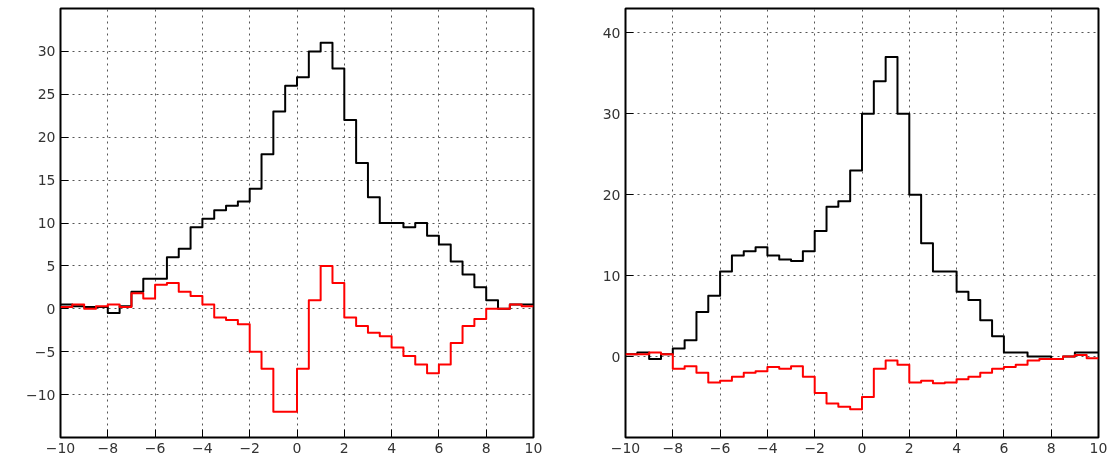 This screenshot has width=1119, height=472. I want to click on y-tick-label: 15, so click(46, 180).